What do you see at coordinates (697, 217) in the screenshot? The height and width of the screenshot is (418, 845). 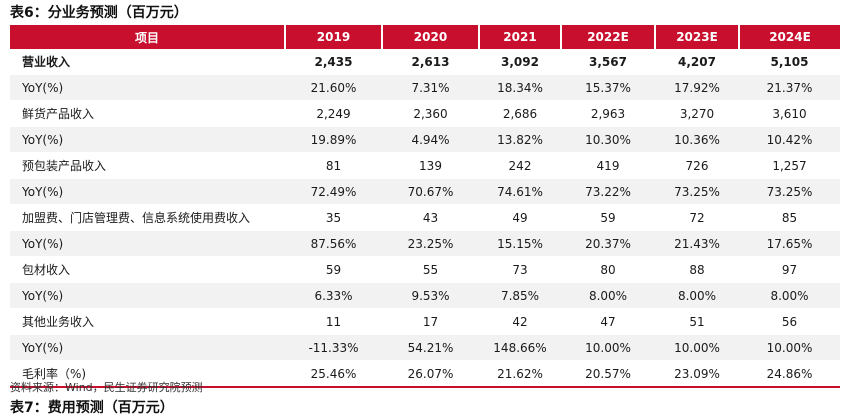 I see `value-cell: 72` at bounding box center [697, 217].